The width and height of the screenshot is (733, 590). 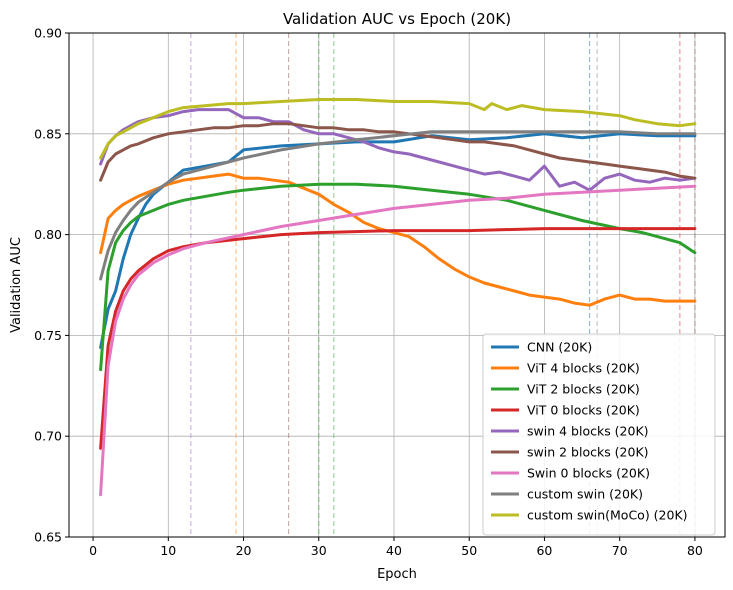 I want to click on chart-title: Validation AUC vs Epoch (20K), so click(x=397, y=19).